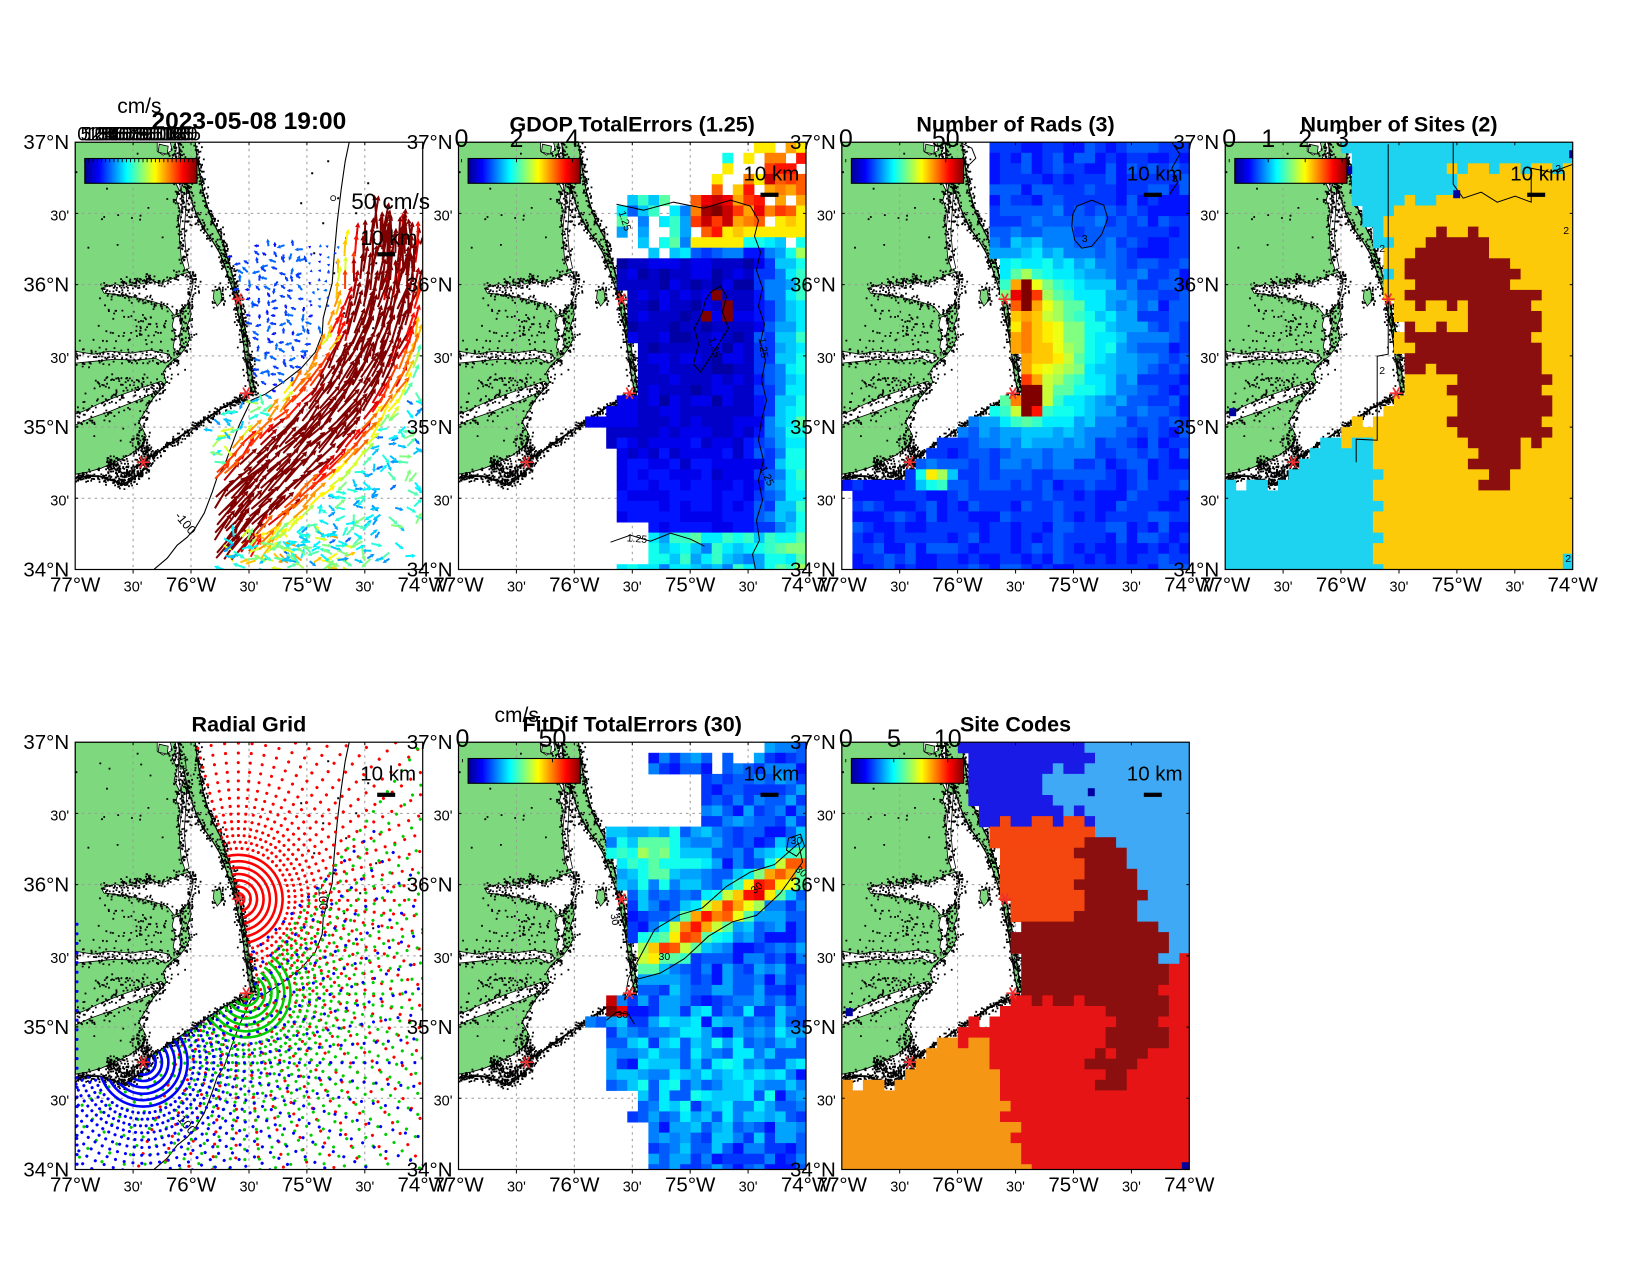 Image resolution: width=1650 pixels, height=1275 pixels. I want to click on svg-text: 40, so click(115, 135).